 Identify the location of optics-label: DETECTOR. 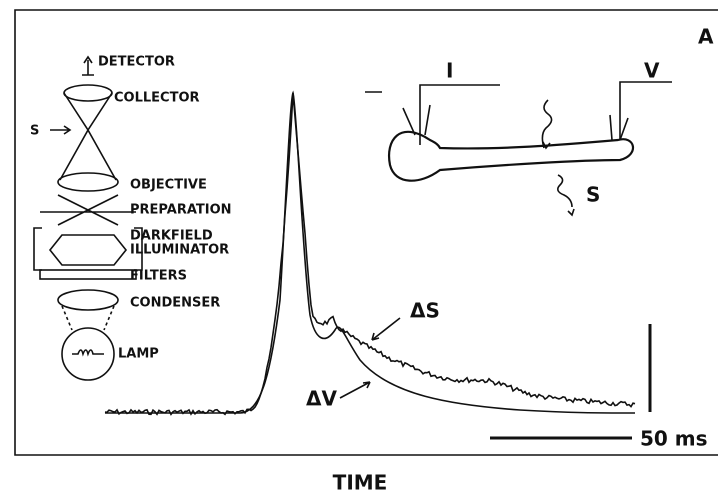
(136, 62).